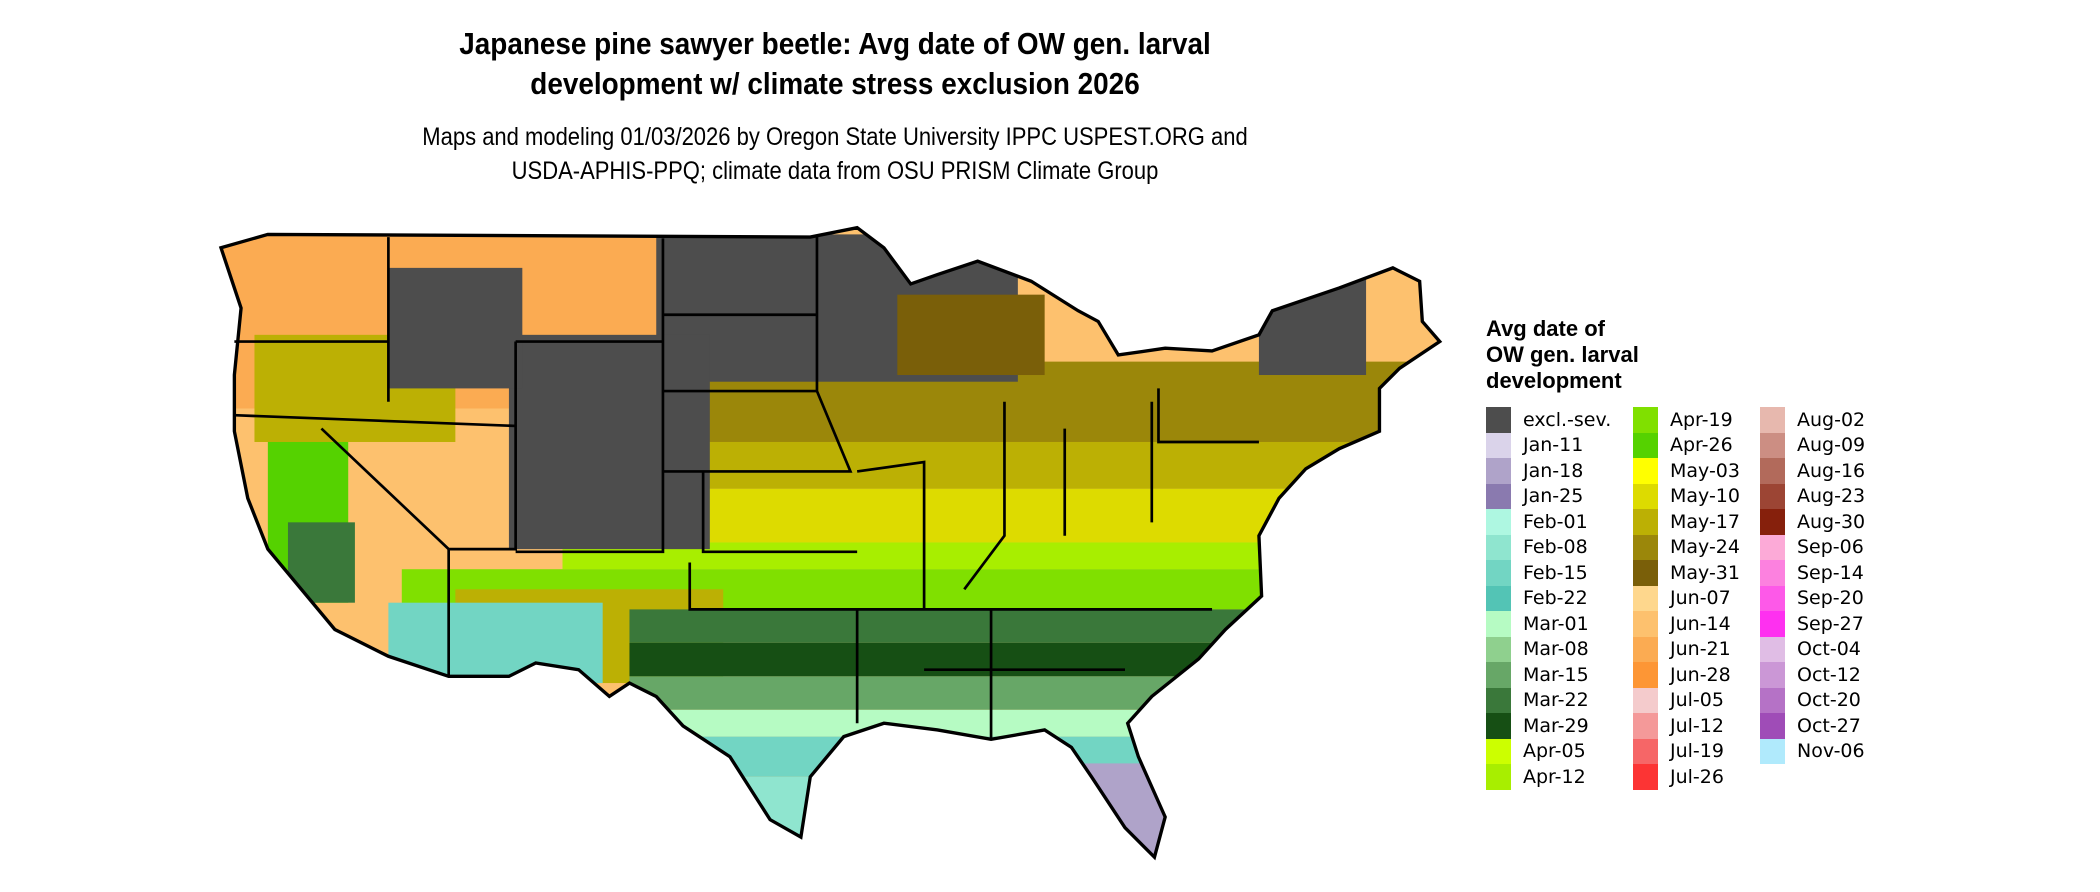  Describe the element at coordinates (1555, 547) in the screenshot. I see `legend-label: Feb-08` at that location.